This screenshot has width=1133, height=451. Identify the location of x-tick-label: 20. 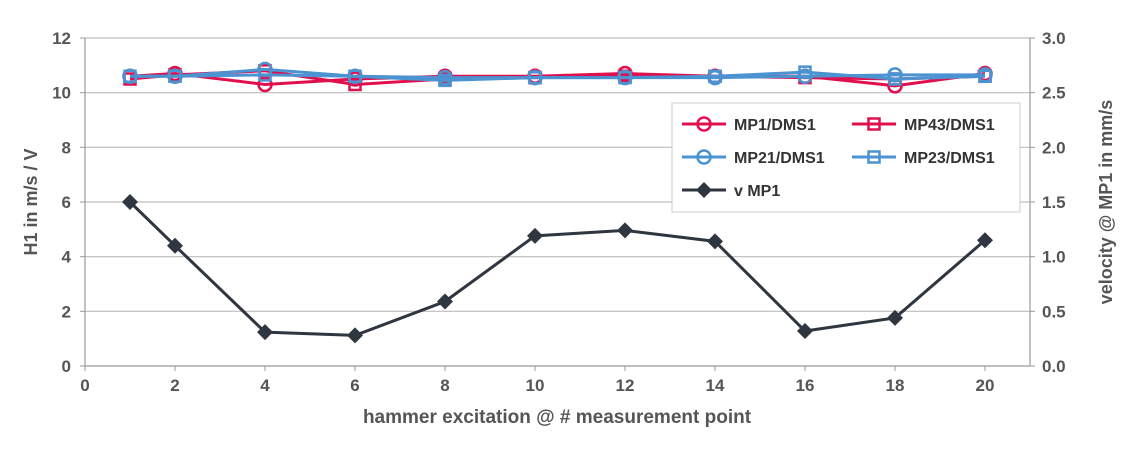
(985, 385).